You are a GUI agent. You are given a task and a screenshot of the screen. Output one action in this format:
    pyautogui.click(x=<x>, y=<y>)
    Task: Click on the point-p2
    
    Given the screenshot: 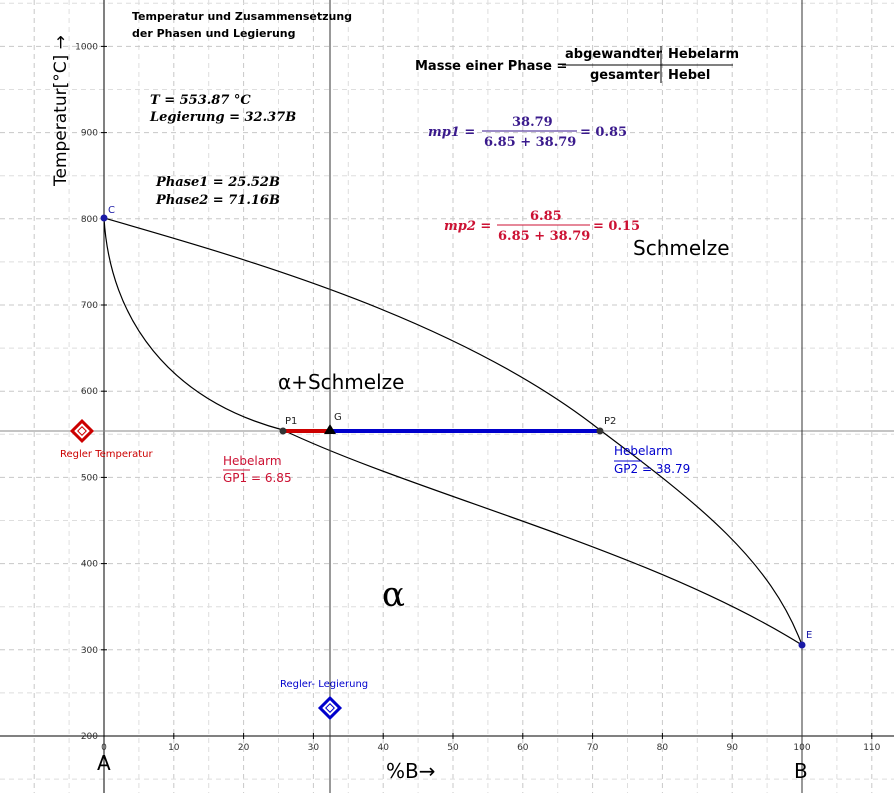 What is the action you would take?
    pyautogui.click(x=600, y=431)
    